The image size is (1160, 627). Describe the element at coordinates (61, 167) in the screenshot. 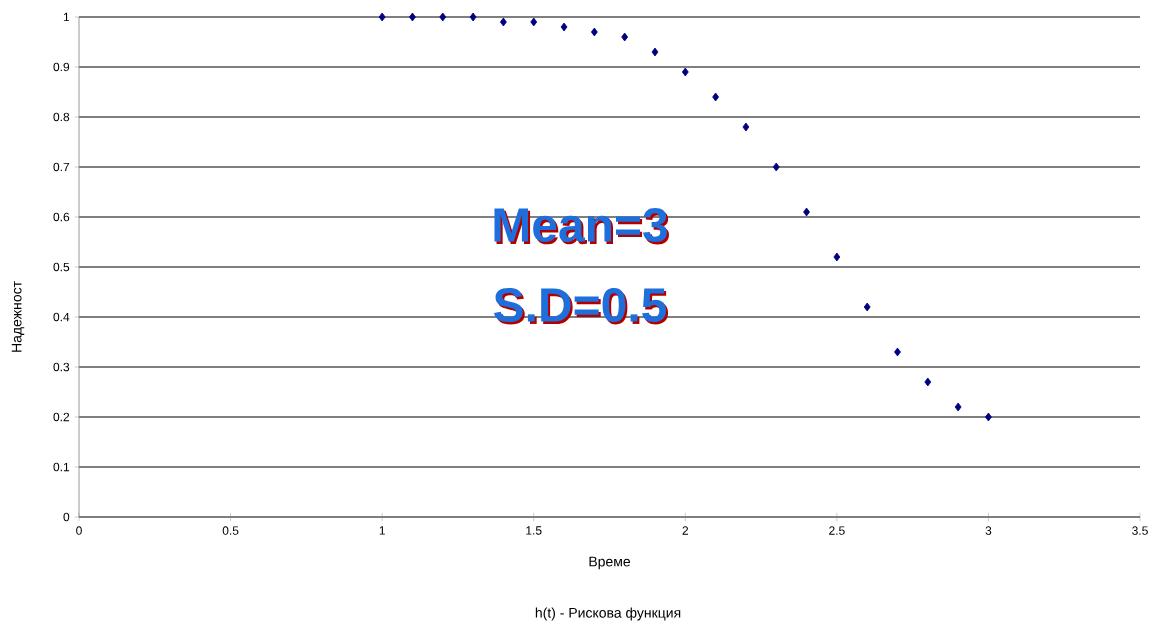

I see `y-tick-label: 0.7` at that location.